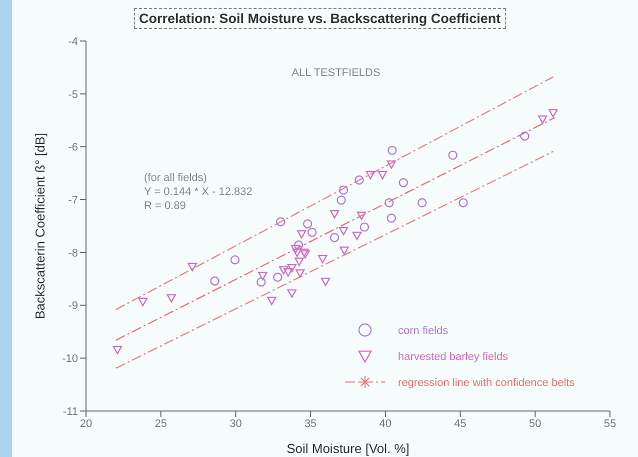  Describe the element at coordinates (73, 306) in the screenshot. I see `y-tick-label: -9` at that location.